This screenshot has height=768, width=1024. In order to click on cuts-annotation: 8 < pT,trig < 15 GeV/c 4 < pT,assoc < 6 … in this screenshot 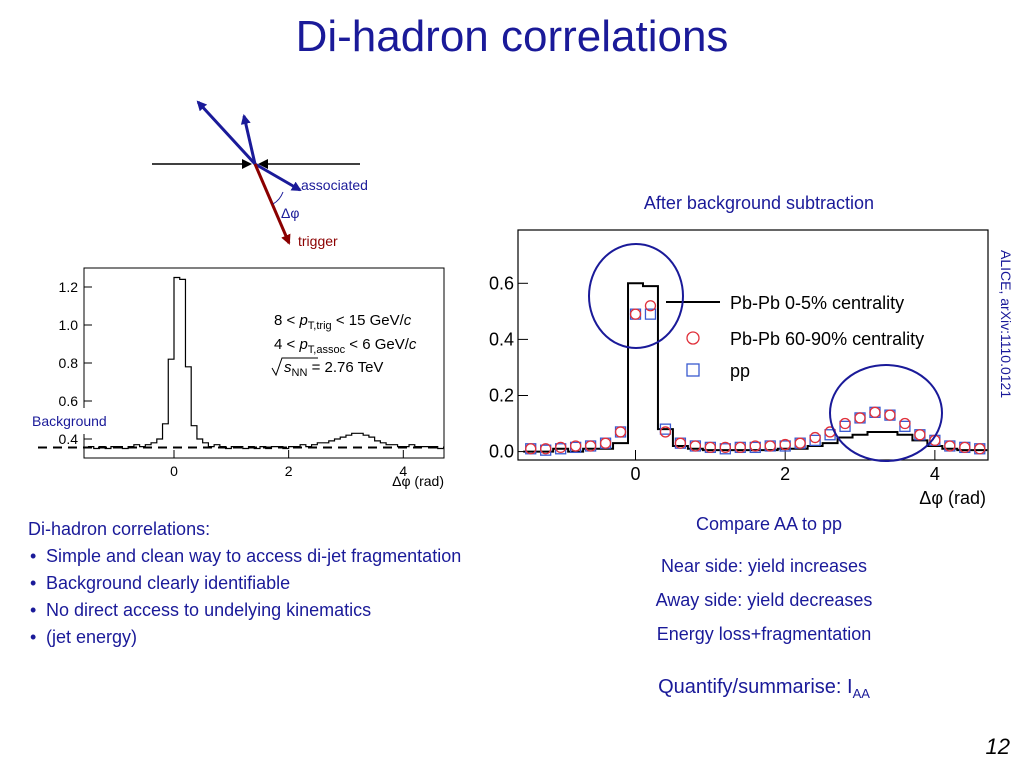, I will do `click(344, 345)`.